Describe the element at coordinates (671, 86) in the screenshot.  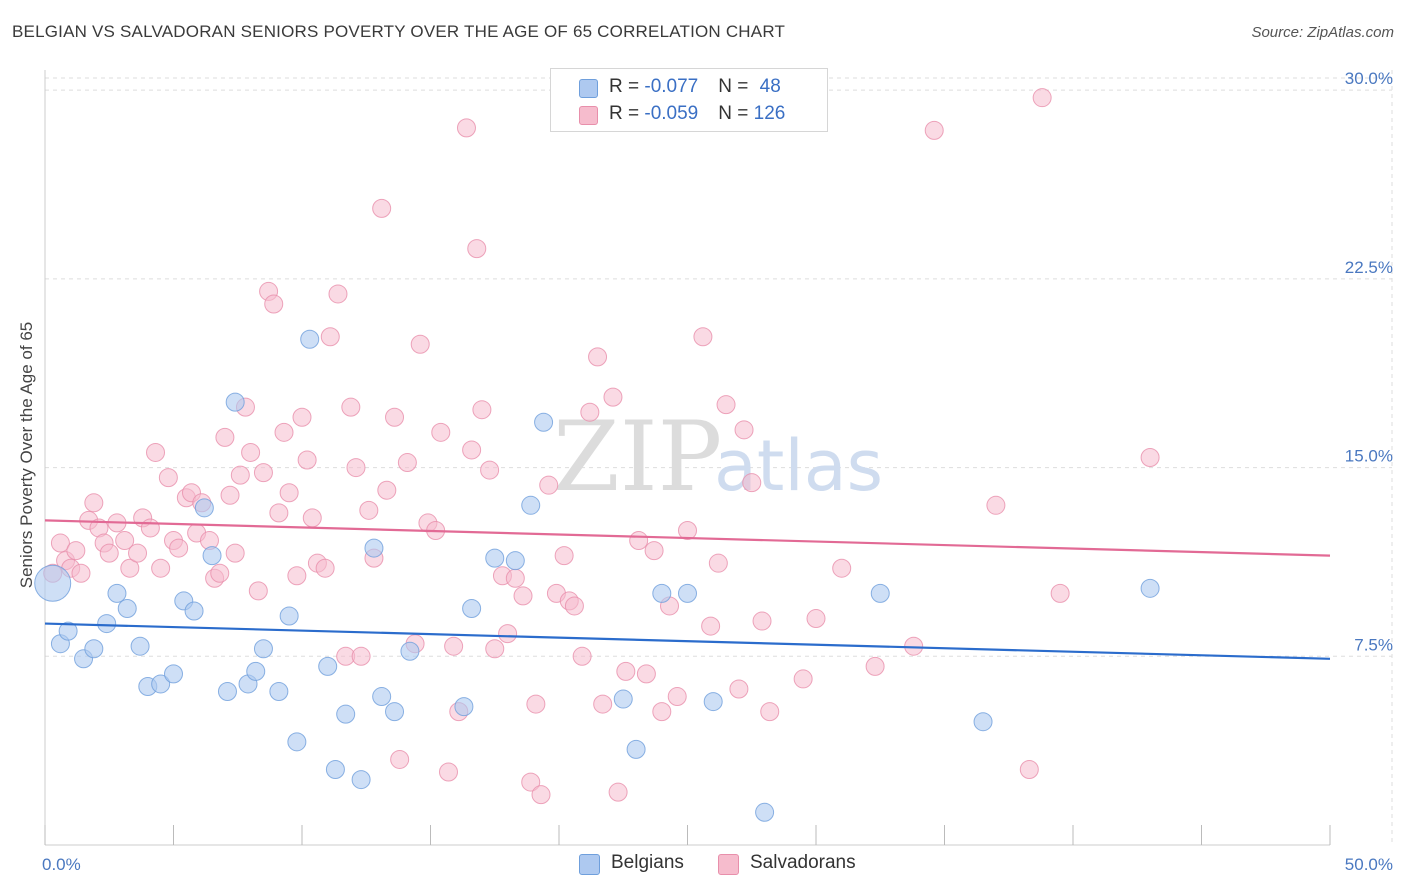
I see `r-value: -0.077` at that location.